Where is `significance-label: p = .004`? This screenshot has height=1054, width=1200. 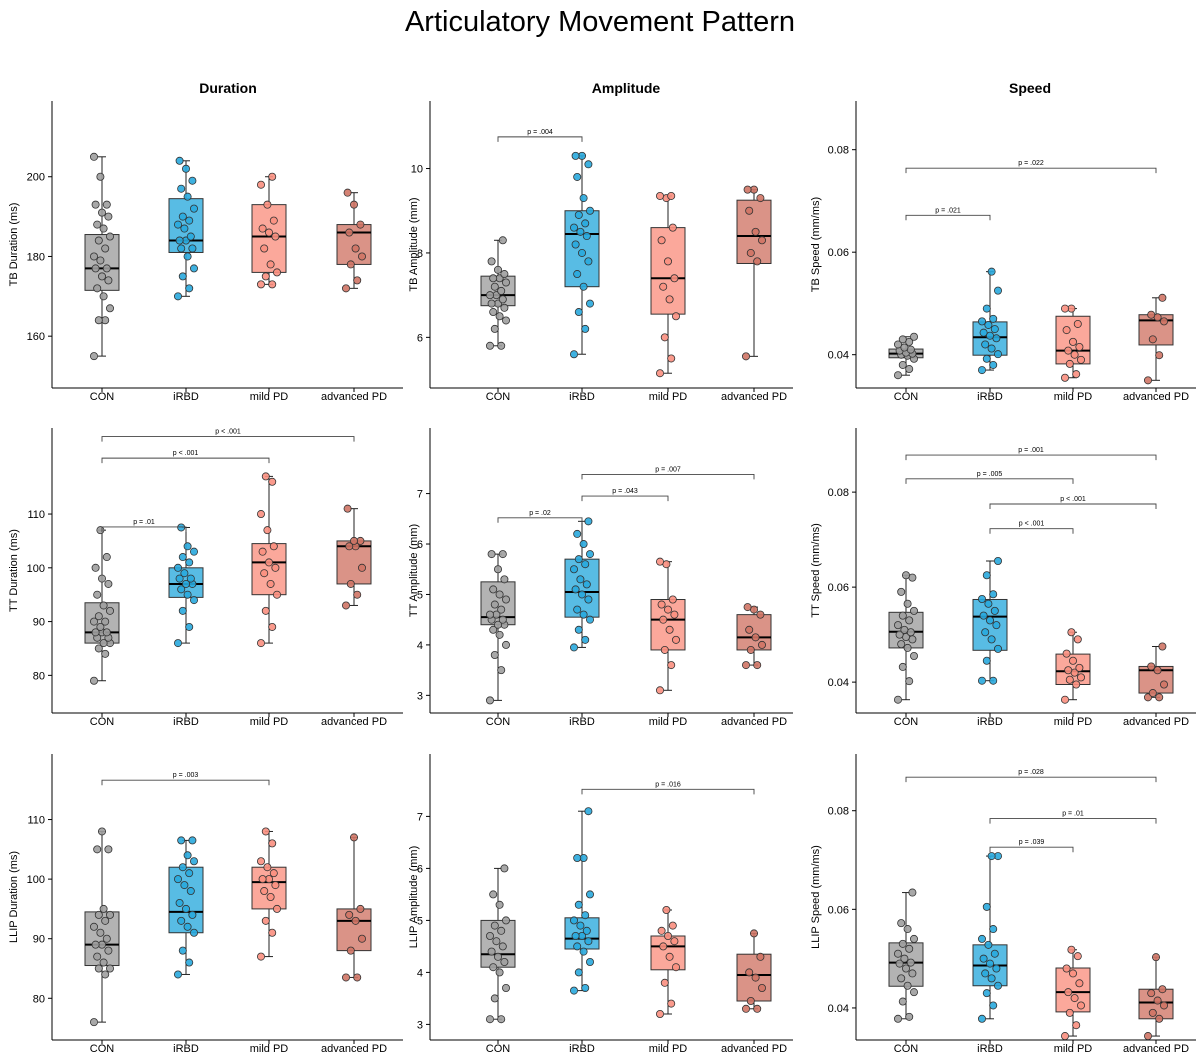 significance-label: p = .004 is located at coordinates (540, 132).